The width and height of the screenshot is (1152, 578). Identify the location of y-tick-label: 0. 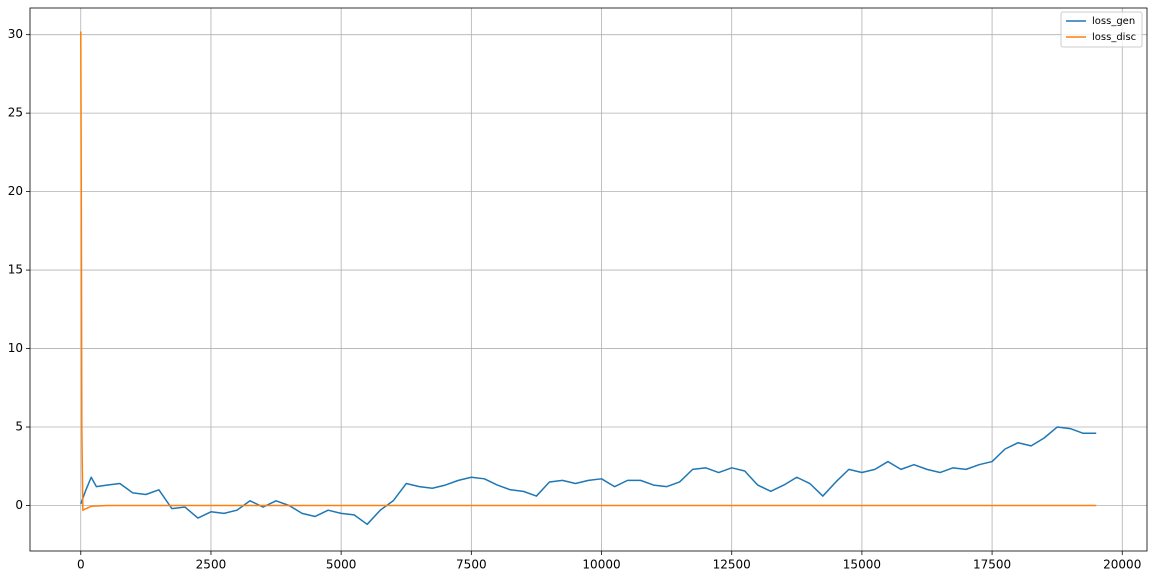
(19, 505).